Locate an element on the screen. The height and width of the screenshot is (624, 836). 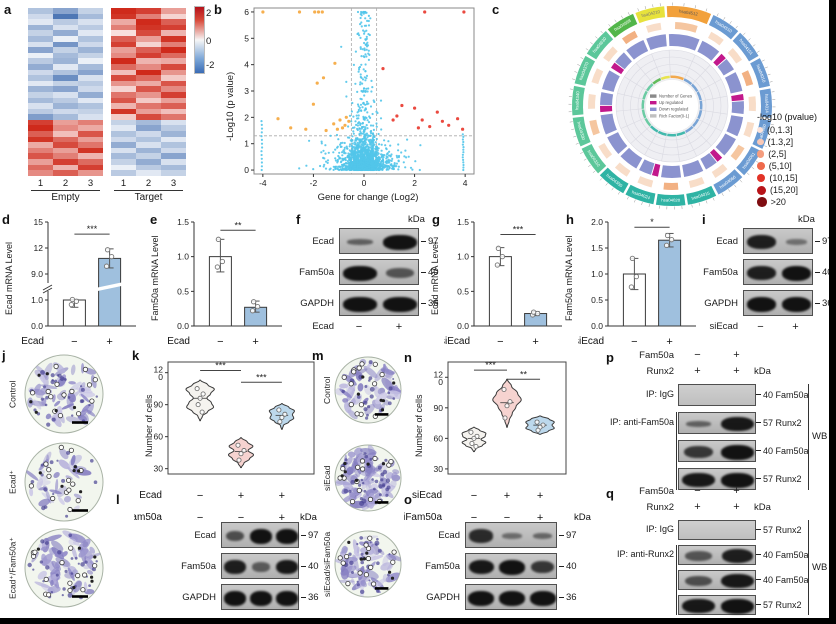
blot-row-ecad: Ecad 97 is located at coordinates (366, 241).